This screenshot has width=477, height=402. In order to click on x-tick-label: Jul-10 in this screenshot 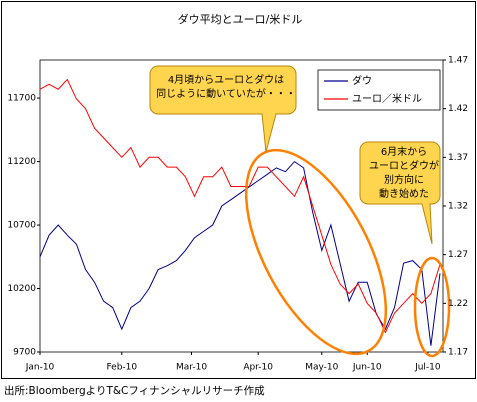, I will do `click(427, 368)`.